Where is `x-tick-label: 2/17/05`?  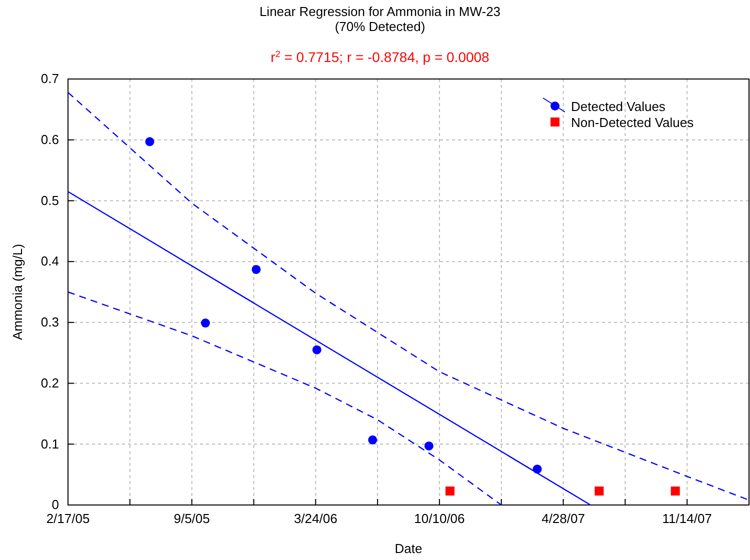
x-tick-label: 2/17/05 is located at coordinates (68, 518).